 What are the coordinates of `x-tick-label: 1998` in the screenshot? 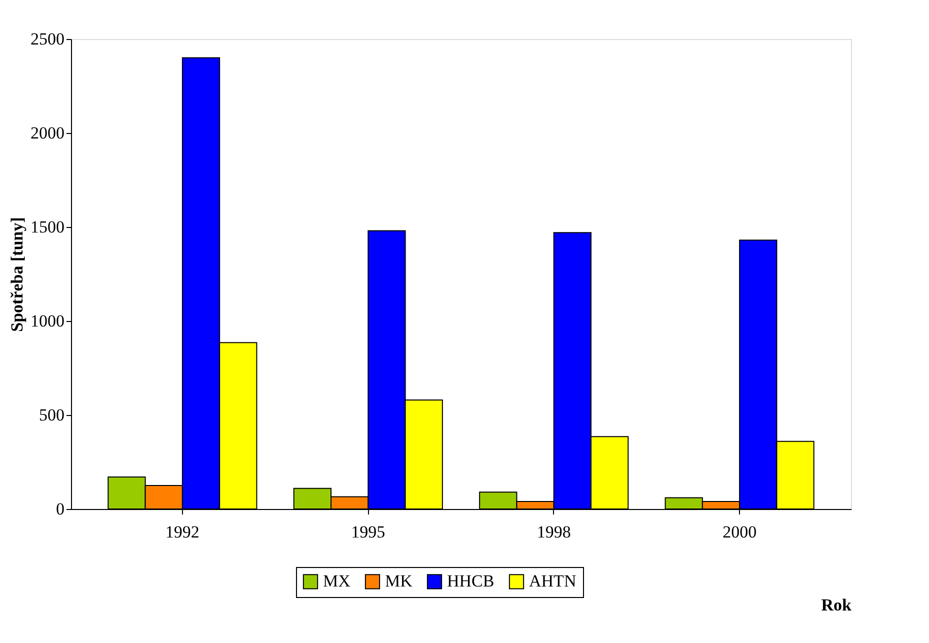 It's located at (553, 532).